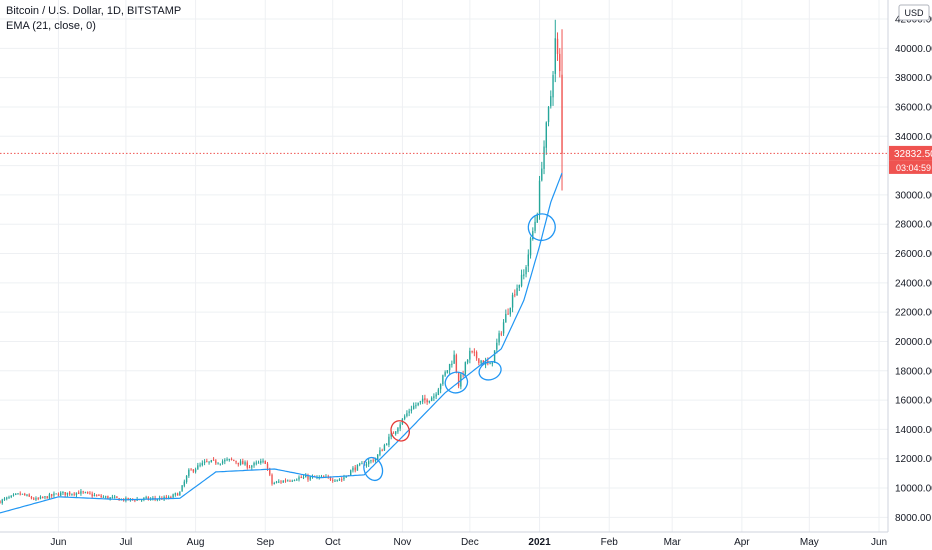 The image size is (932, 550). What do you see at coordinates (914, 12) in the screenshot?
I see `currency-badge` at bounding box center [914, 12].